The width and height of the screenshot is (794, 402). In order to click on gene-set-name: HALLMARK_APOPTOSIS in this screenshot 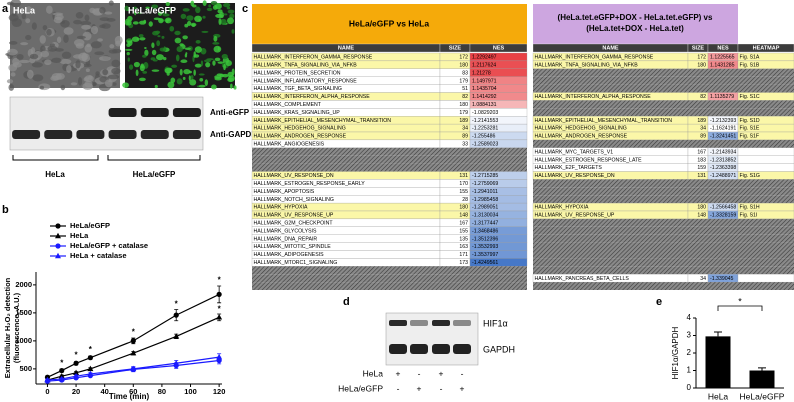, I will do `click(284, 192)`.